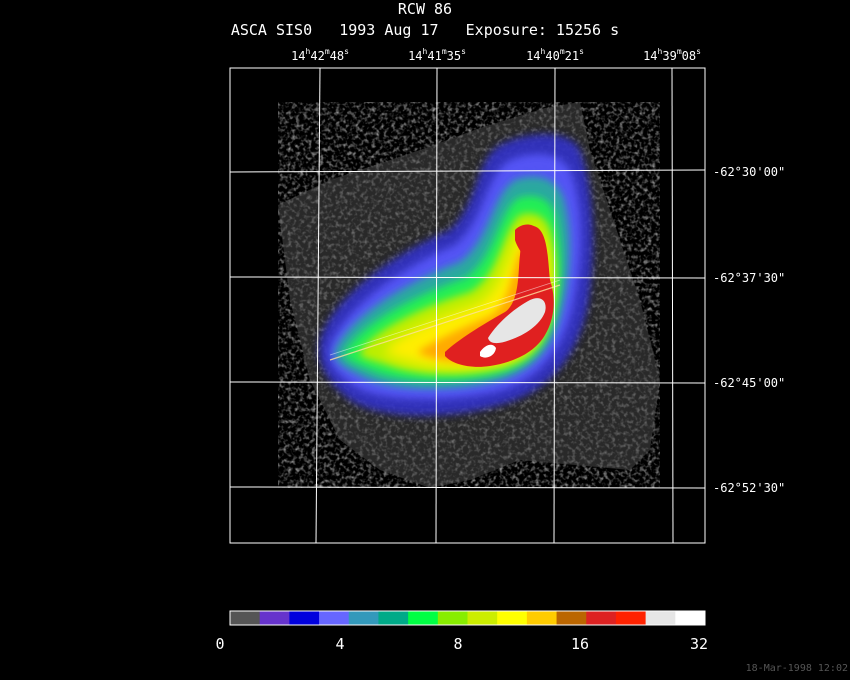 This screenshot has width=850, height=680. What do you see at coordinates (220, 644) in the screenshot?
I see `colorbar-label-0: 0` at bounding box center [220, 644].